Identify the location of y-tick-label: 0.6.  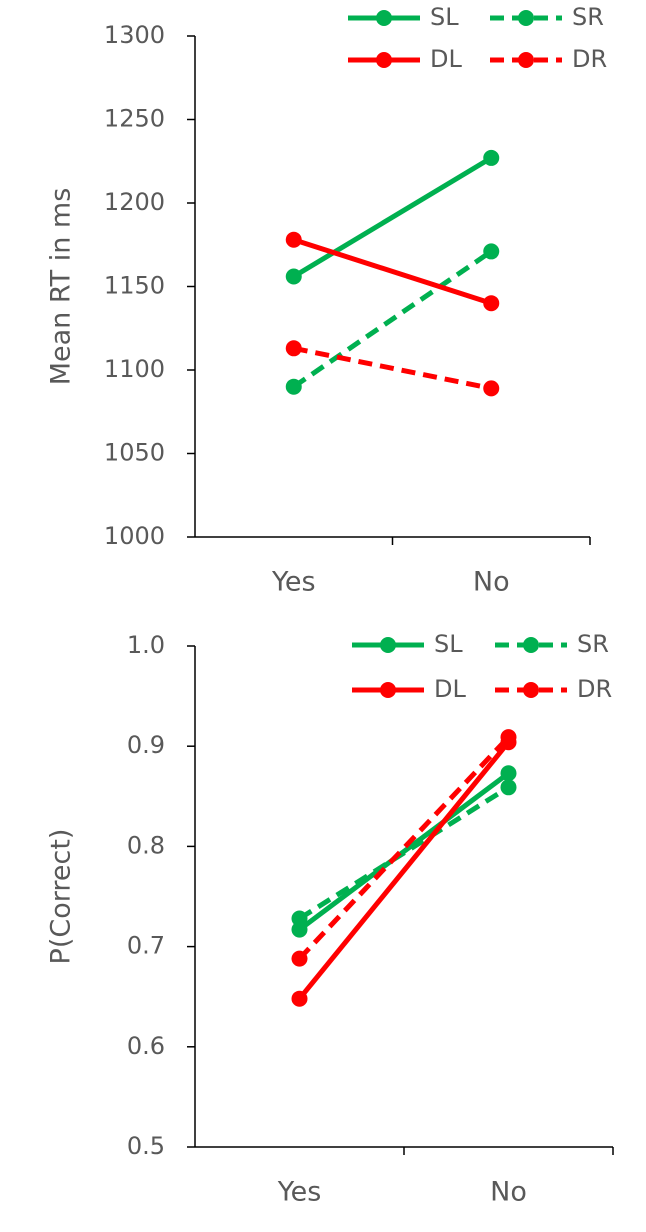
(146, 1046).